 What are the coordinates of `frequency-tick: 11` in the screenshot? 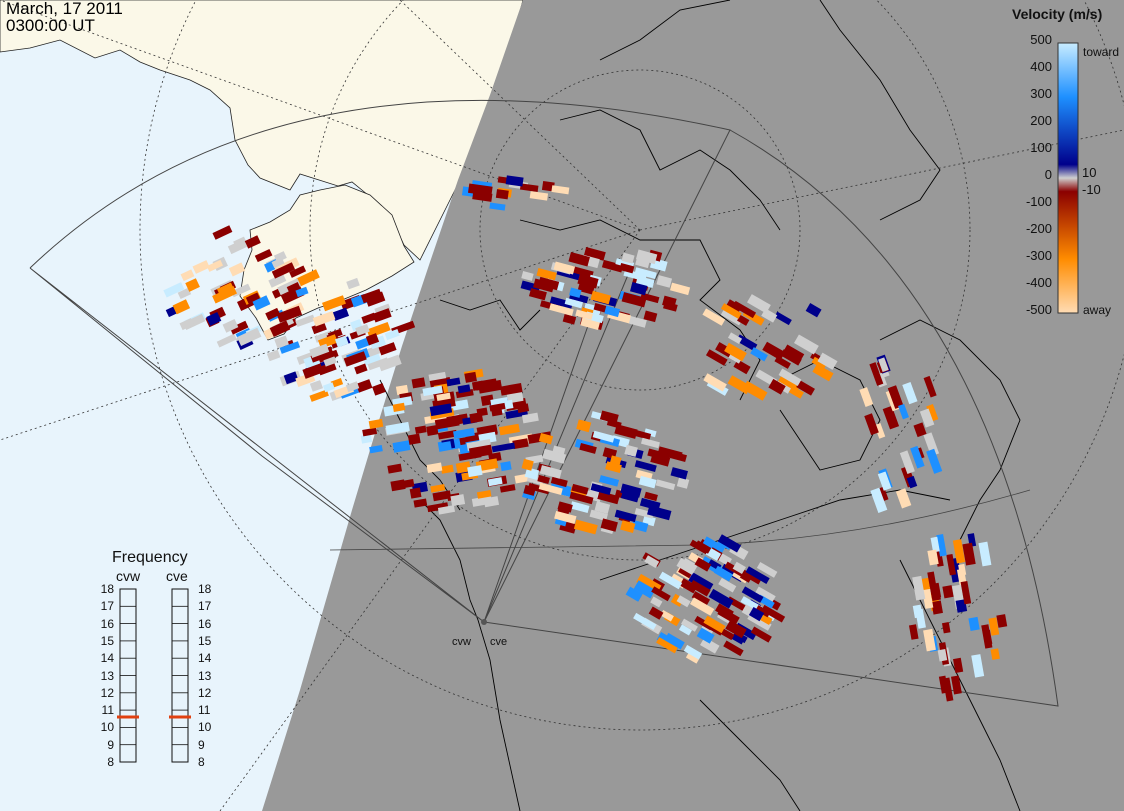 It's located at (107, 710).